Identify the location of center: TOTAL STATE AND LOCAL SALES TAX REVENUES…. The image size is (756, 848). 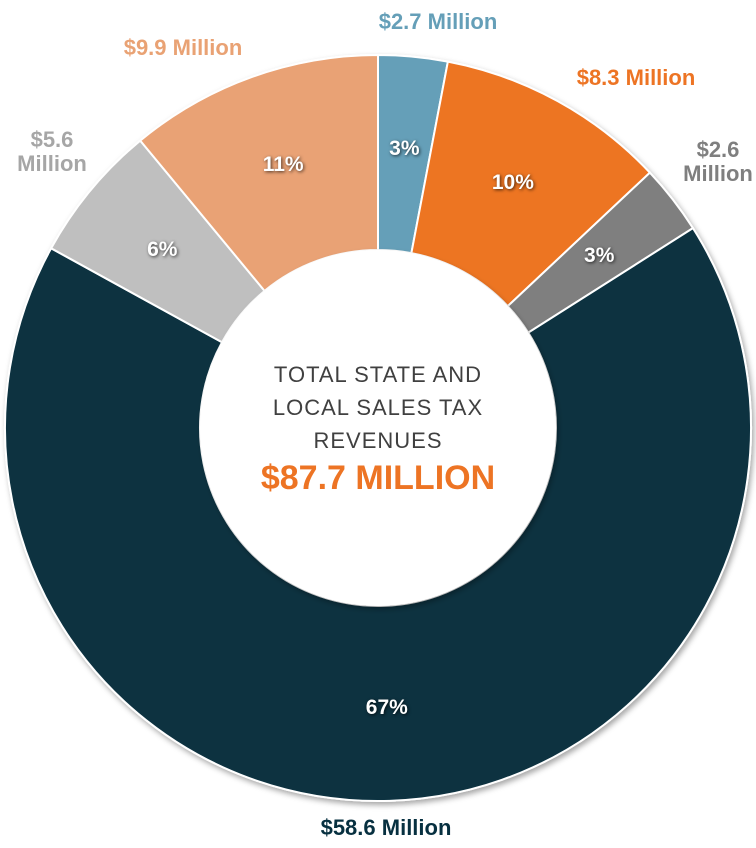
(378, 428).